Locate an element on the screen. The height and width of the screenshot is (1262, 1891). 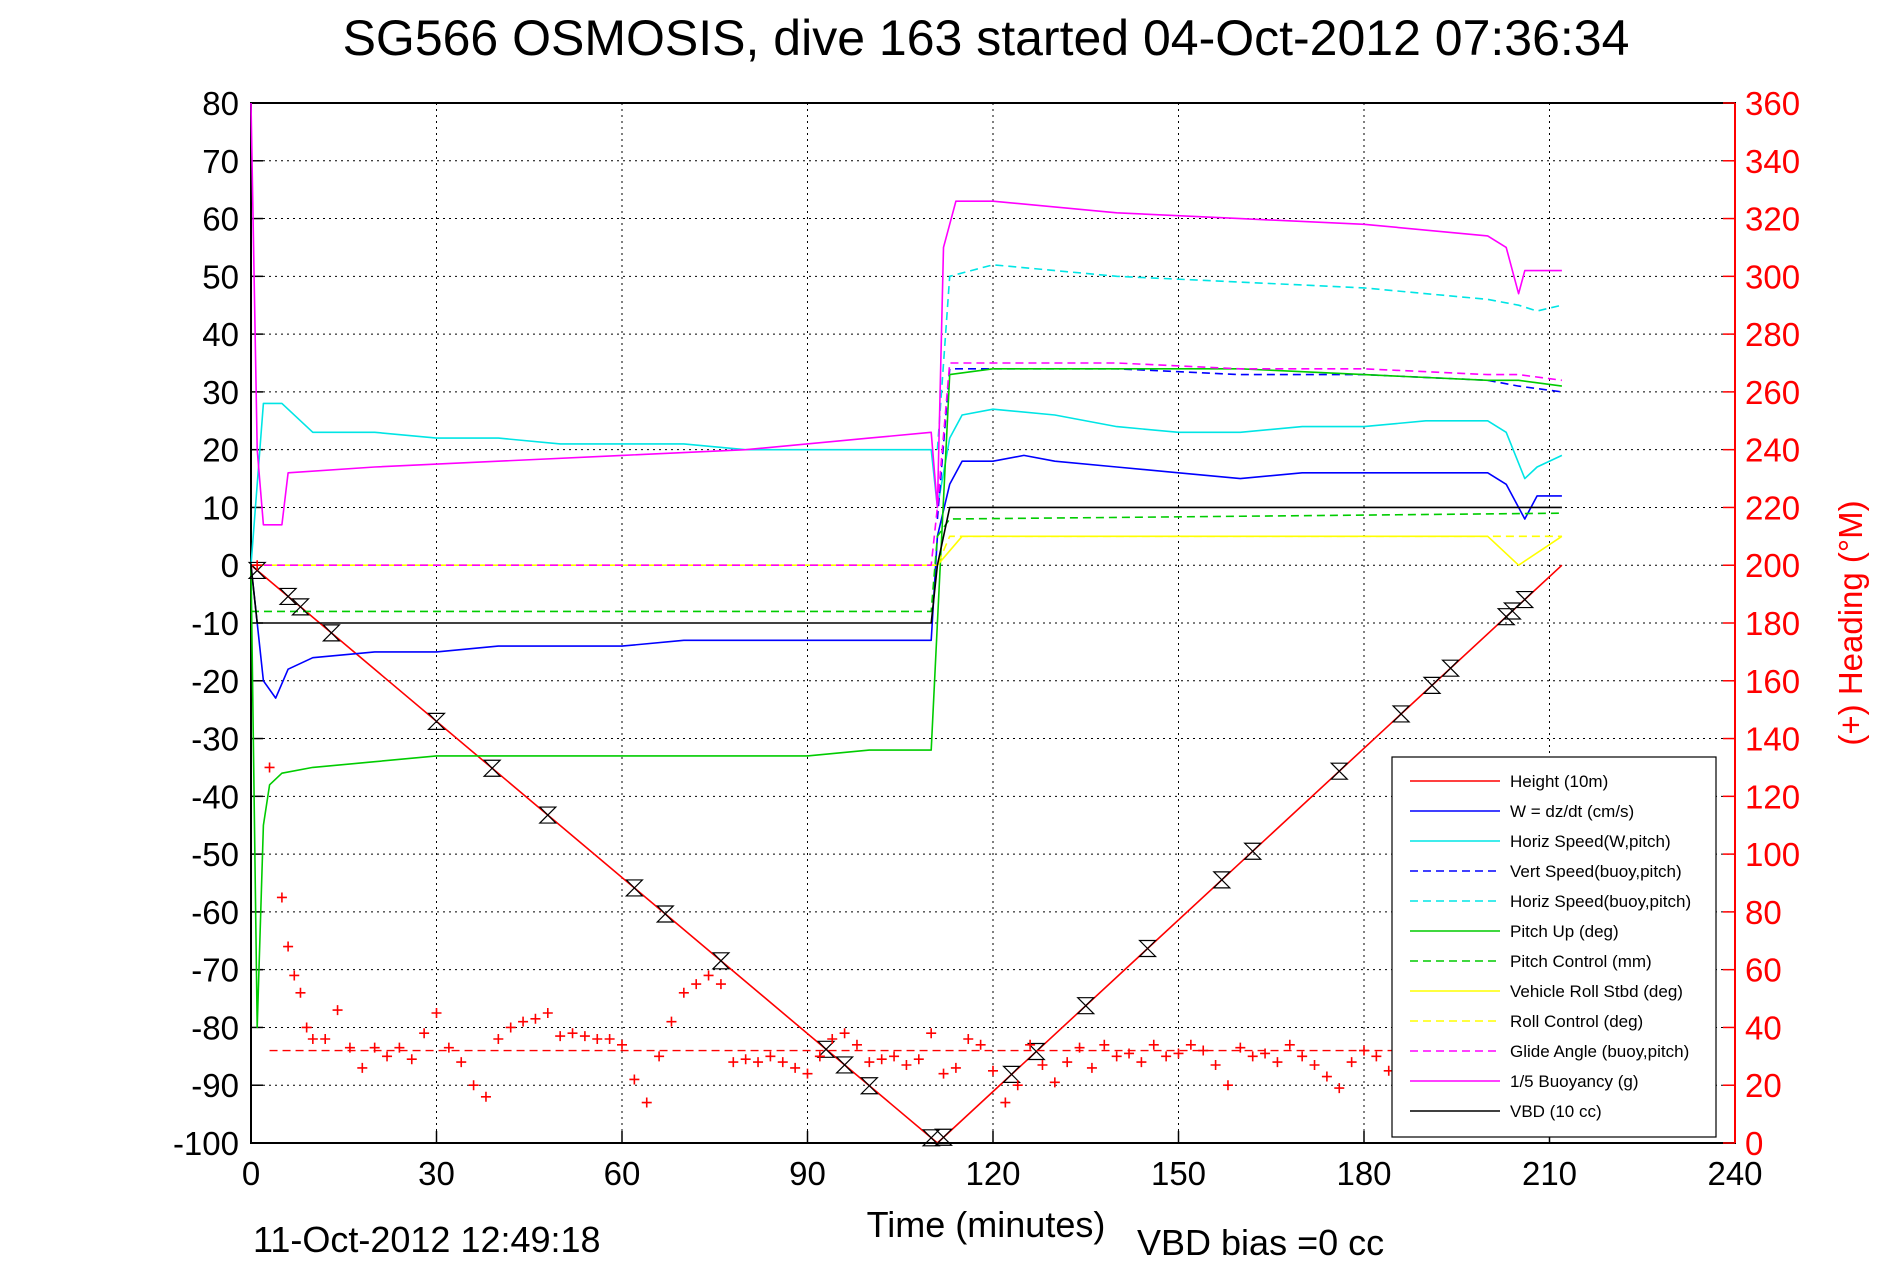
y-tick-label: 60 is located at coordinates (220, 219).